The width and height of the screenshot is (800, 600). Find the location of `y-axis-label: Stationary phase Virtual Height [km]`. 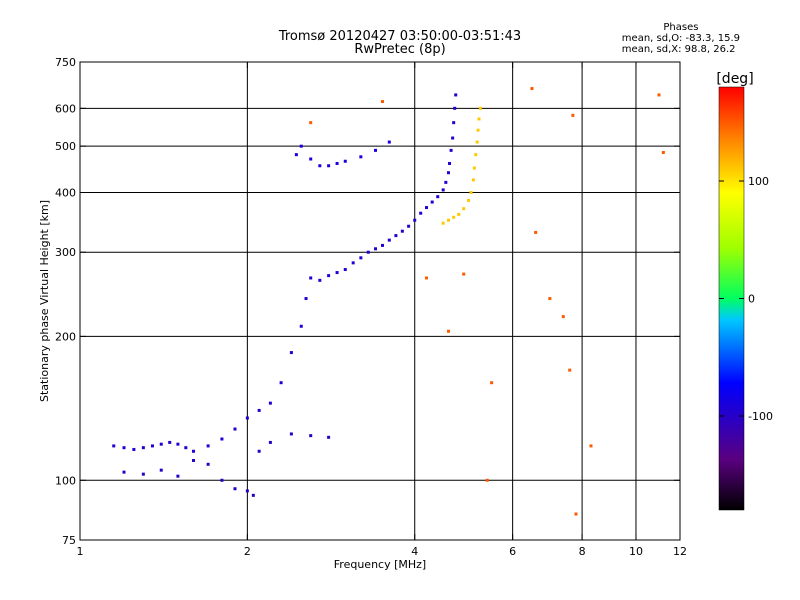

y-axis-label: Stationary phase Virtual Height [km] is located at coordinates (44, 301).